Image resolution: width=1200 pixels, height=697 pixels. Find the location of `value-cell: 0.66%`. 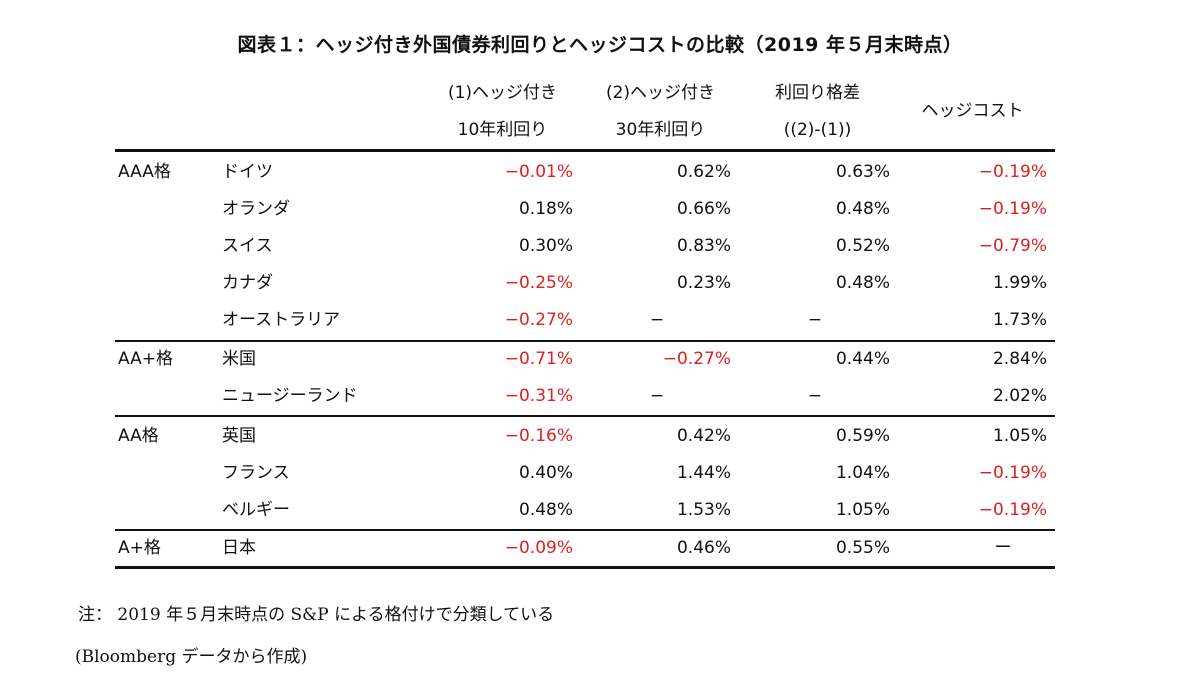

value-cell: 0.66% is located at coordinates (703, 209).